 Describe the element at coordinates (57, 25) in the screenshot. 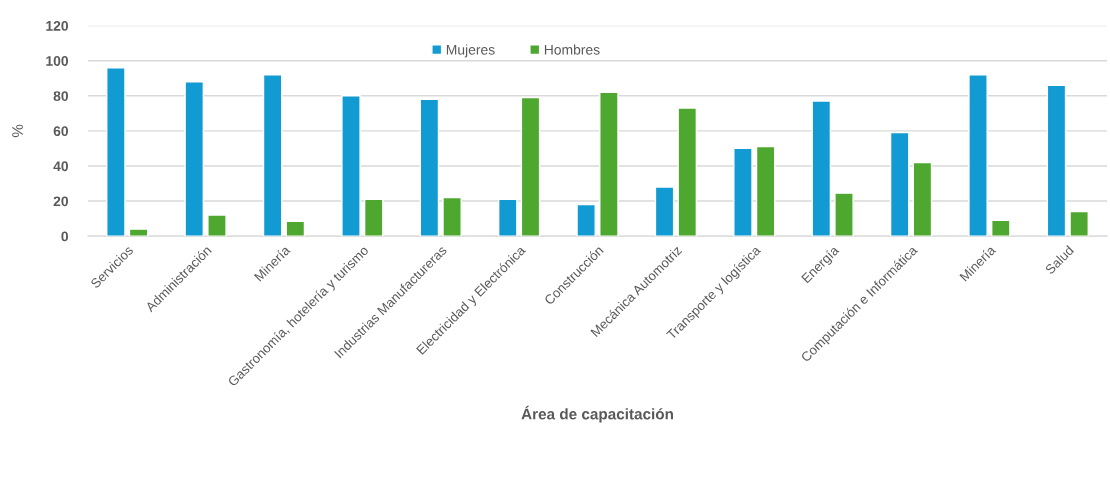

I see `y-tick-label: 120` at that location.